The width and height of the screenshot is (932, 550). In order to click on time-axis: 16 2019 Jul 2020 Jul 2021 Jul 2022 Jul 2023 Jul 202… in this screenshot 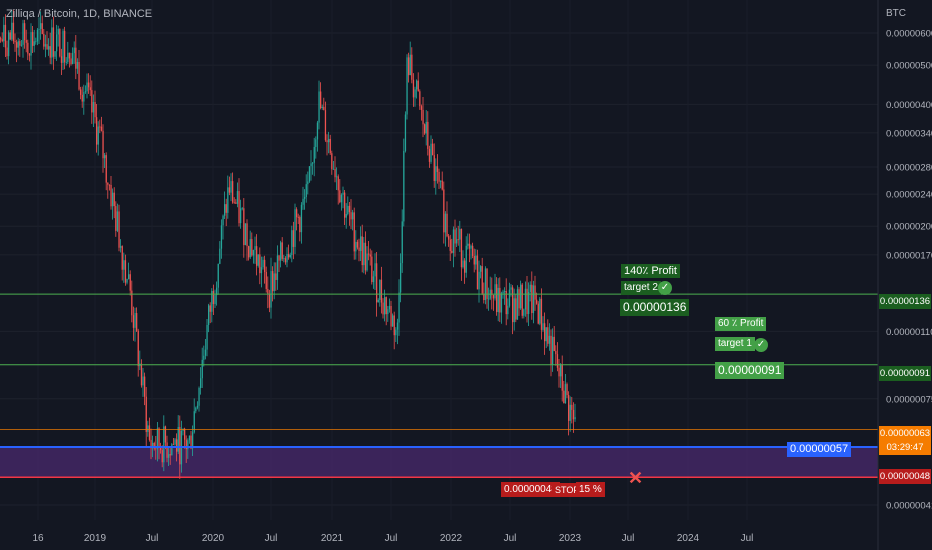, I will do `click(392, 538)`.